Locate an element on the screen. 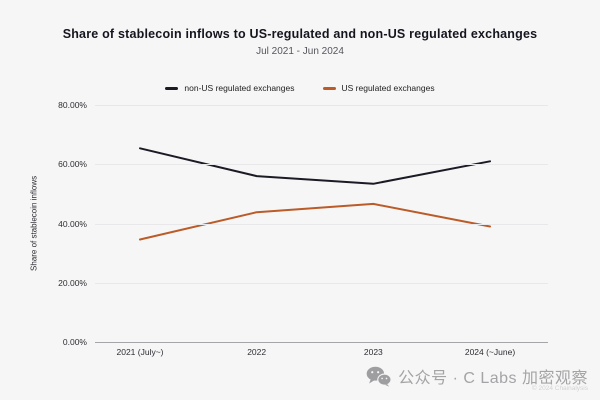 The image size is (600, 400). legend-item-us: US regulated exchanges is located at coordinates (378, 88).